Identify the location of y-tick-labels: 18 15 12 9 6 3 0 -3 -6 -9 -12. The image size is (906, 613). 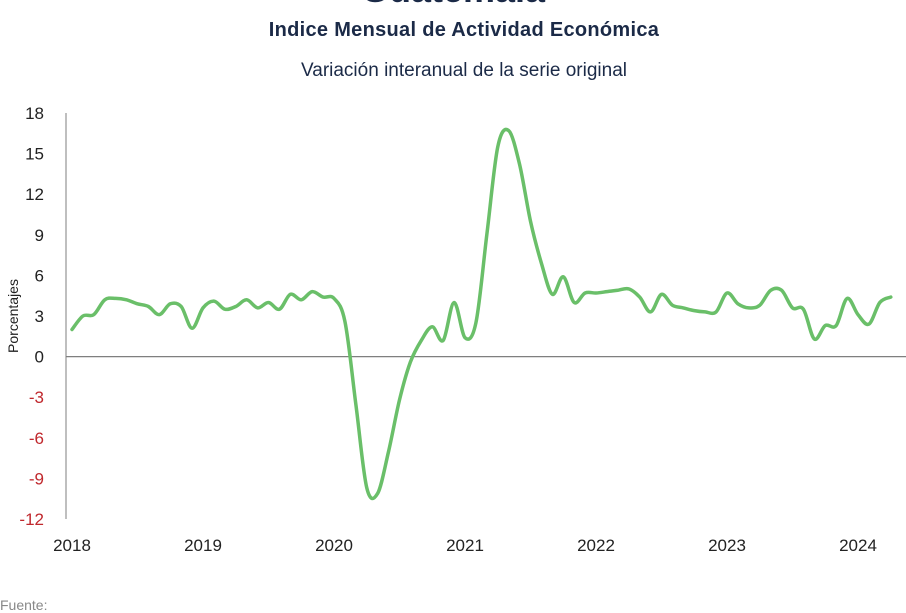
(31, 316).